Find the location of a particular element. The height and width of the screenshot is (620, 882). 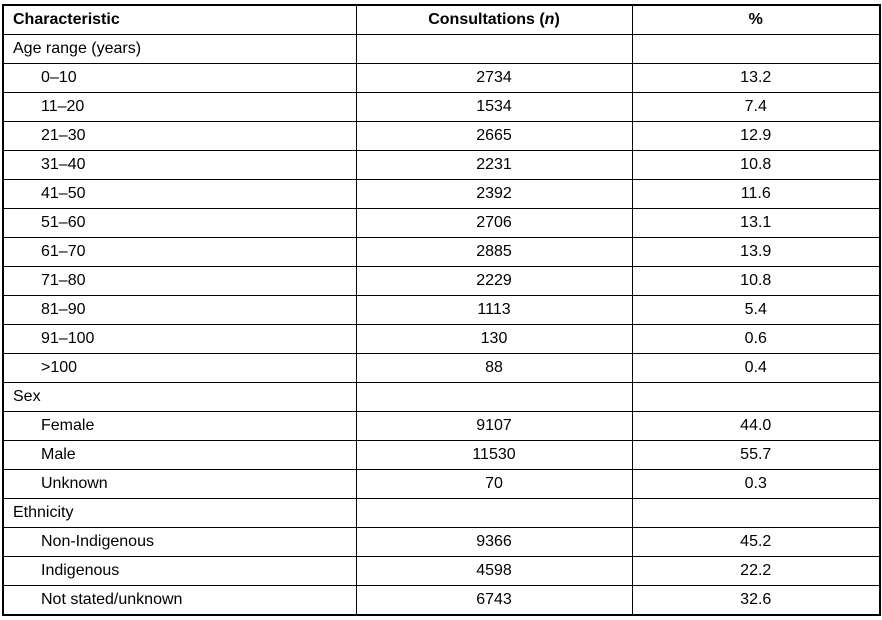

consultations-cell: 1534 is located at coordinates (494, 107).